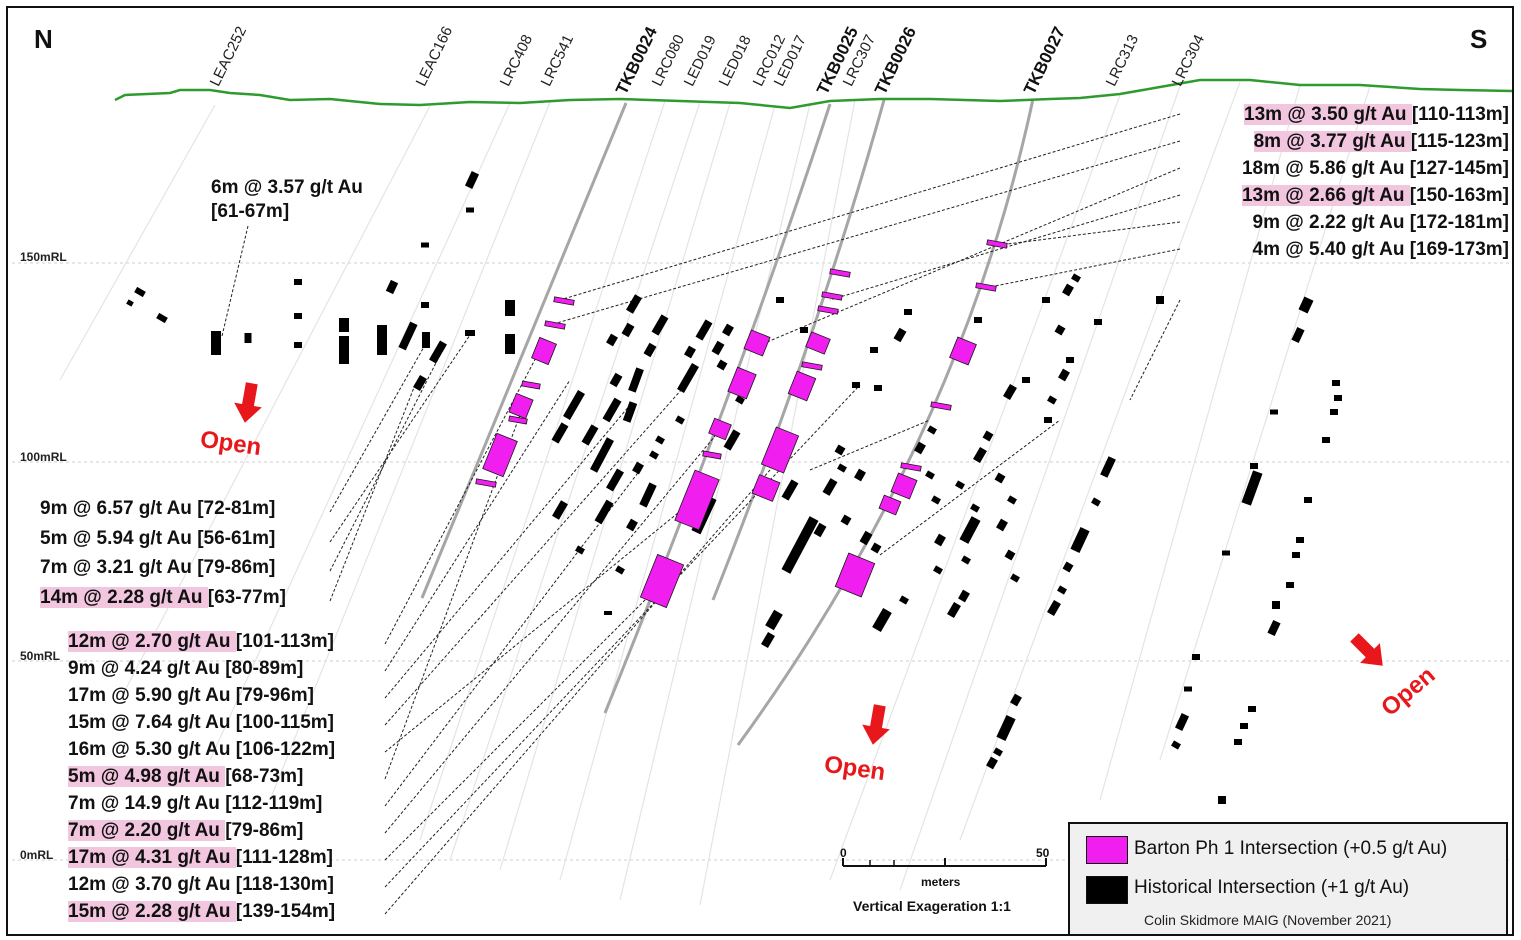 The width and height of the screenshot is (1521, 940). I want to click on callout-interval: [106-122m], so click(285, 749).